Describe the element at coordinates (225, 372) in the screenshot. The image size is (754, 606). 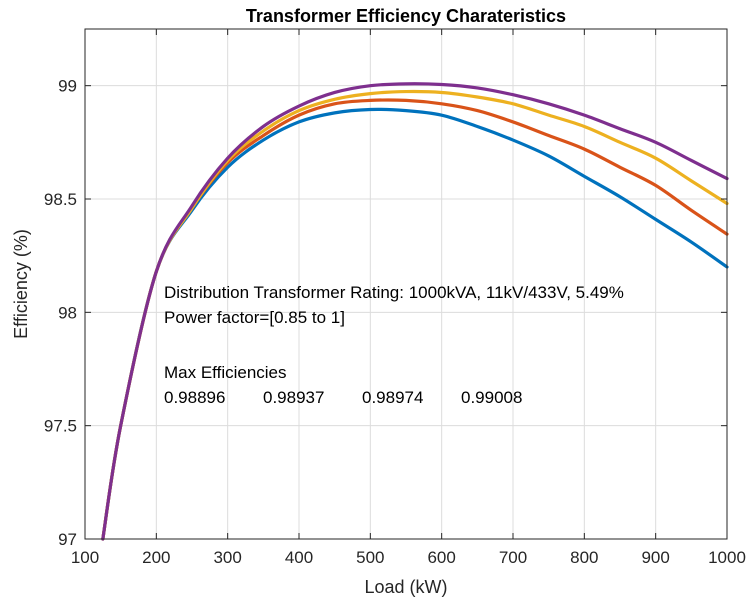
I see `max-efficiencies-heading: Max Efficiencies` at that location.